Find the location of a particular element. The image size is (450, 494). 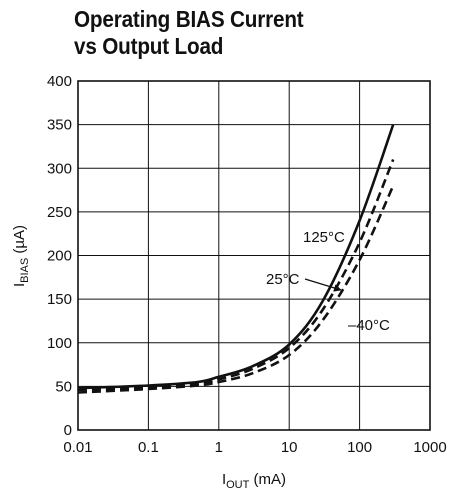

y-axis-label: IBIAS (µA) is located at coordinates (21, 256).